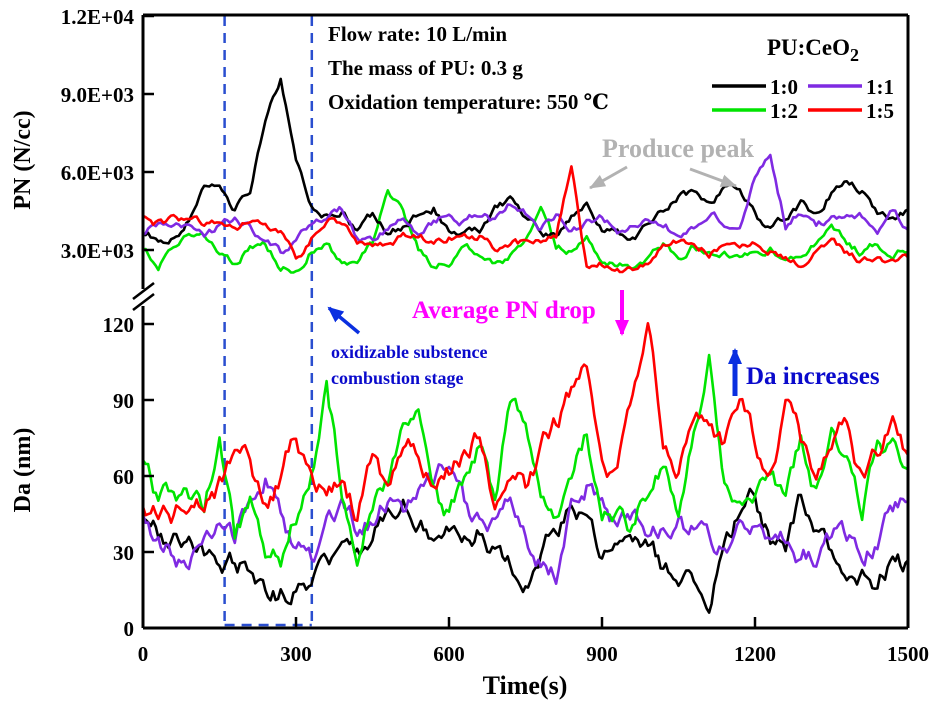 Image resolution: width=936 pixels, height=710 pixels. Describe the element at coordinates (119, 325) in the screenshot. I see `da-tick-label: 120` at that location.